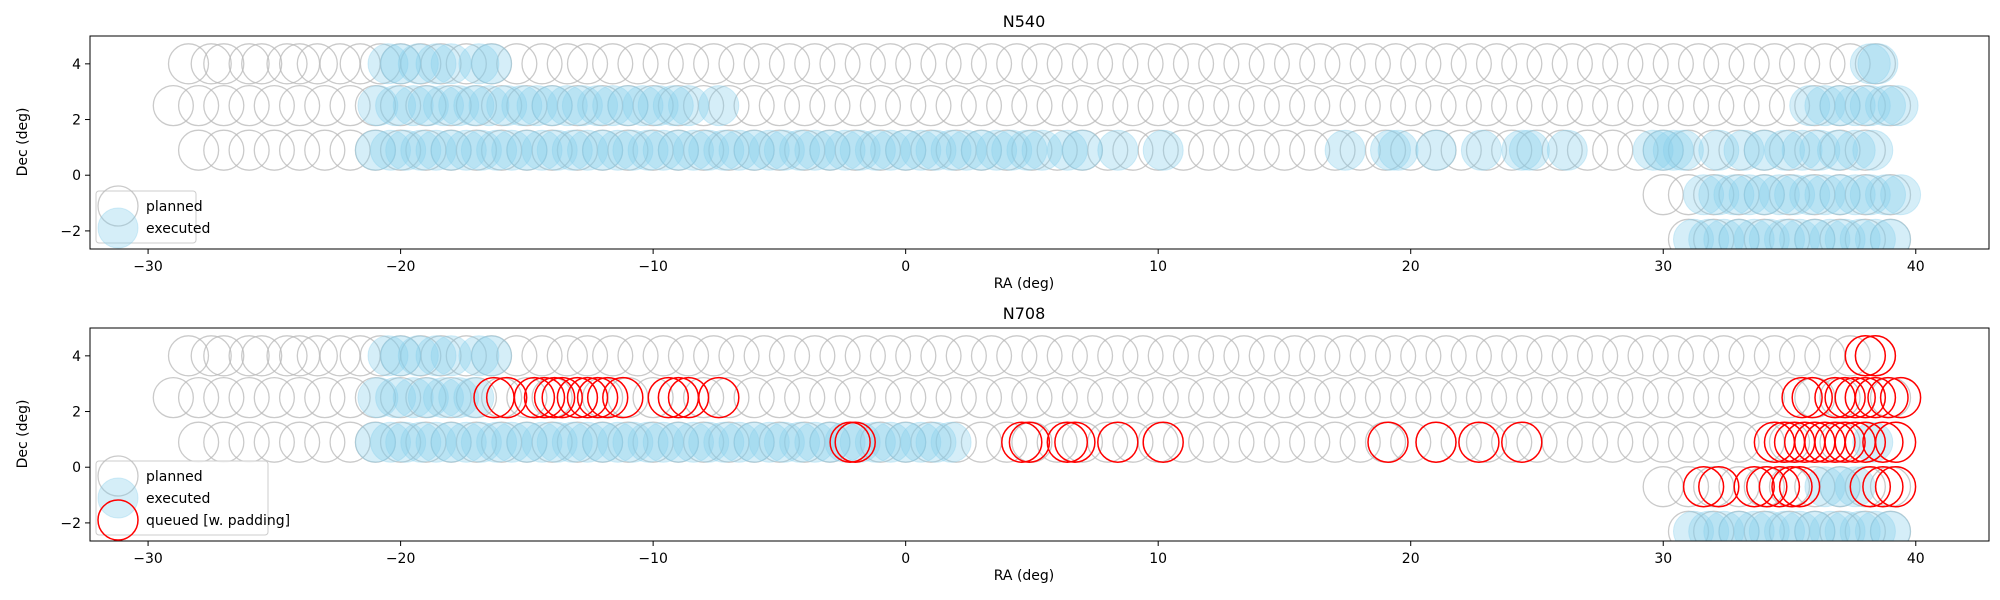 The width and height of the screenshot is (2000, 600). Describe the element at coordinates (1411, 267) in the screenshot. I see `x-tick-label: 20` at that location.